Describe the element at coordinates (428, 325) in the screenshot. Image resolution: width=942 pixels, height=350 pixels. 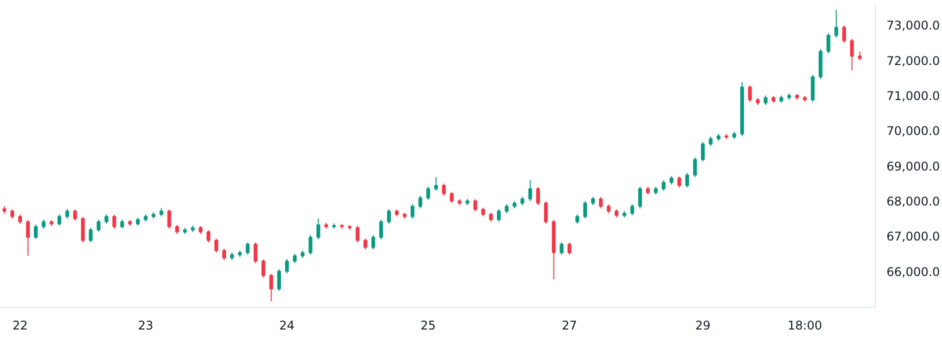
I see `x-tick-label: 25` at that location.